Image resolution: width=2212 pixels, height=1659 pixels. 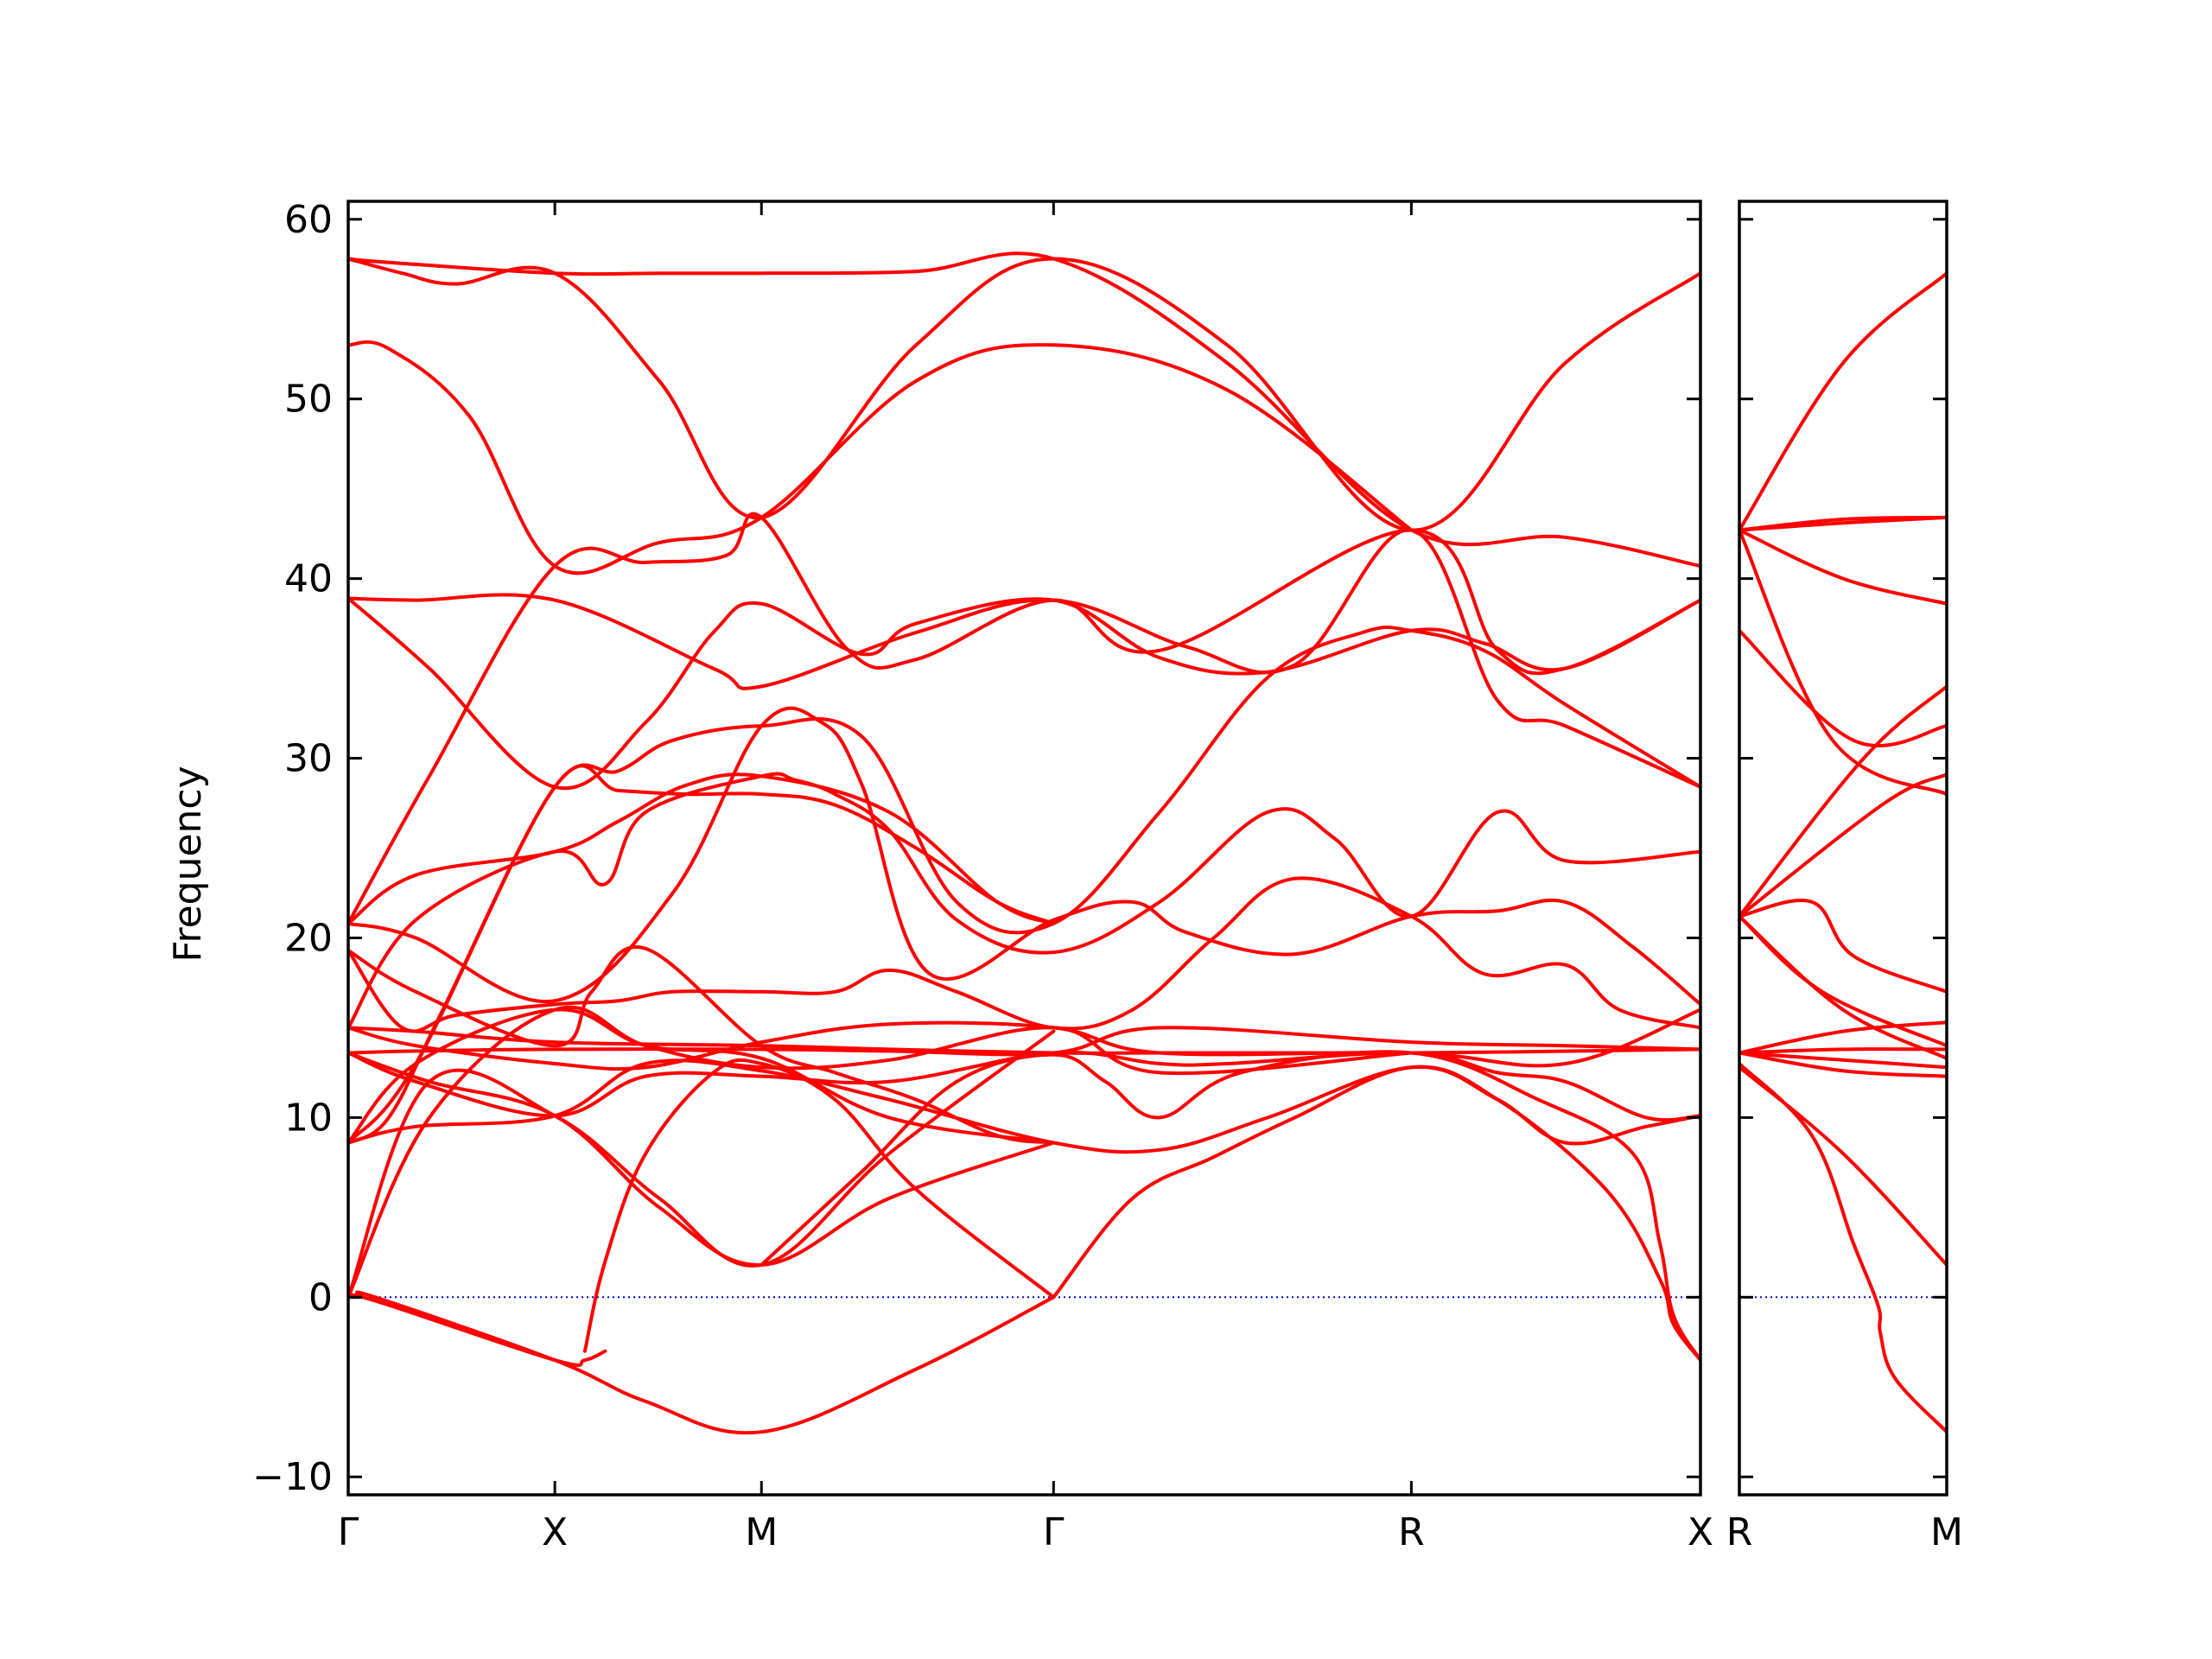 I want to click on band-lines, so click(x=1843, y=852).